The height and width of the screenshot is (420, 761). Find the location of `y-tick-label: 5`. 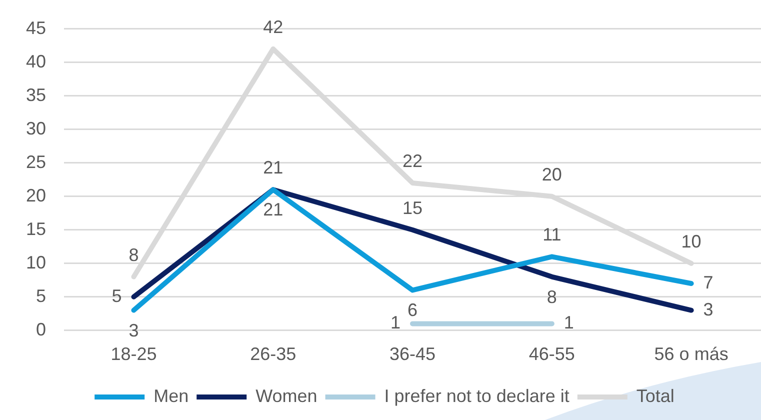

y-tick-label: 5 is located at coordinates (41, 296).